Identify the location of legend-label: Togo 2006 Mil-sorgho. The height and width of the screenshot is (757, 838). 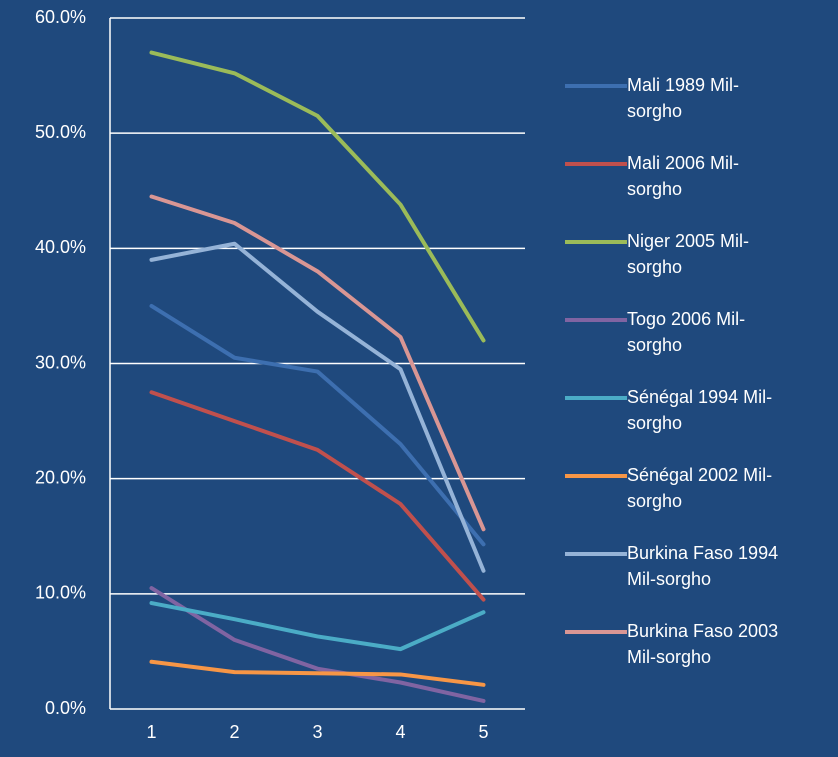
(686, 332).